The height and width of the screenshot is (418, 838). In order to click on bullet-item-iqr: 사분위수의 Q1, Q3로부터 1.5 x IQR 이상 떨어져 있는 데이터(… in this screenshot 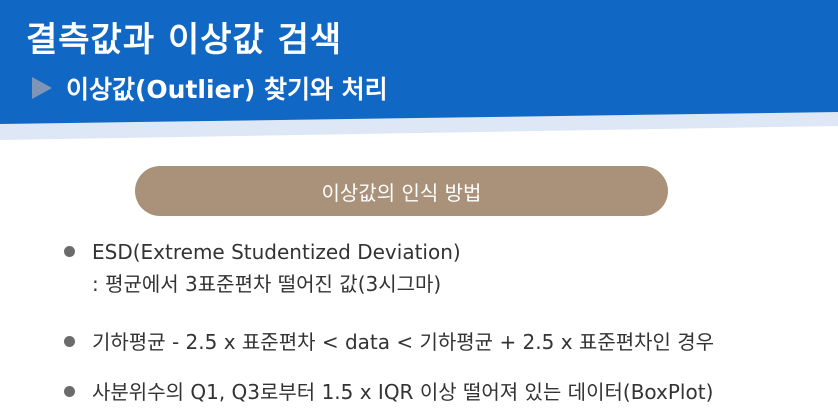, I will do `click(388, 392)`.